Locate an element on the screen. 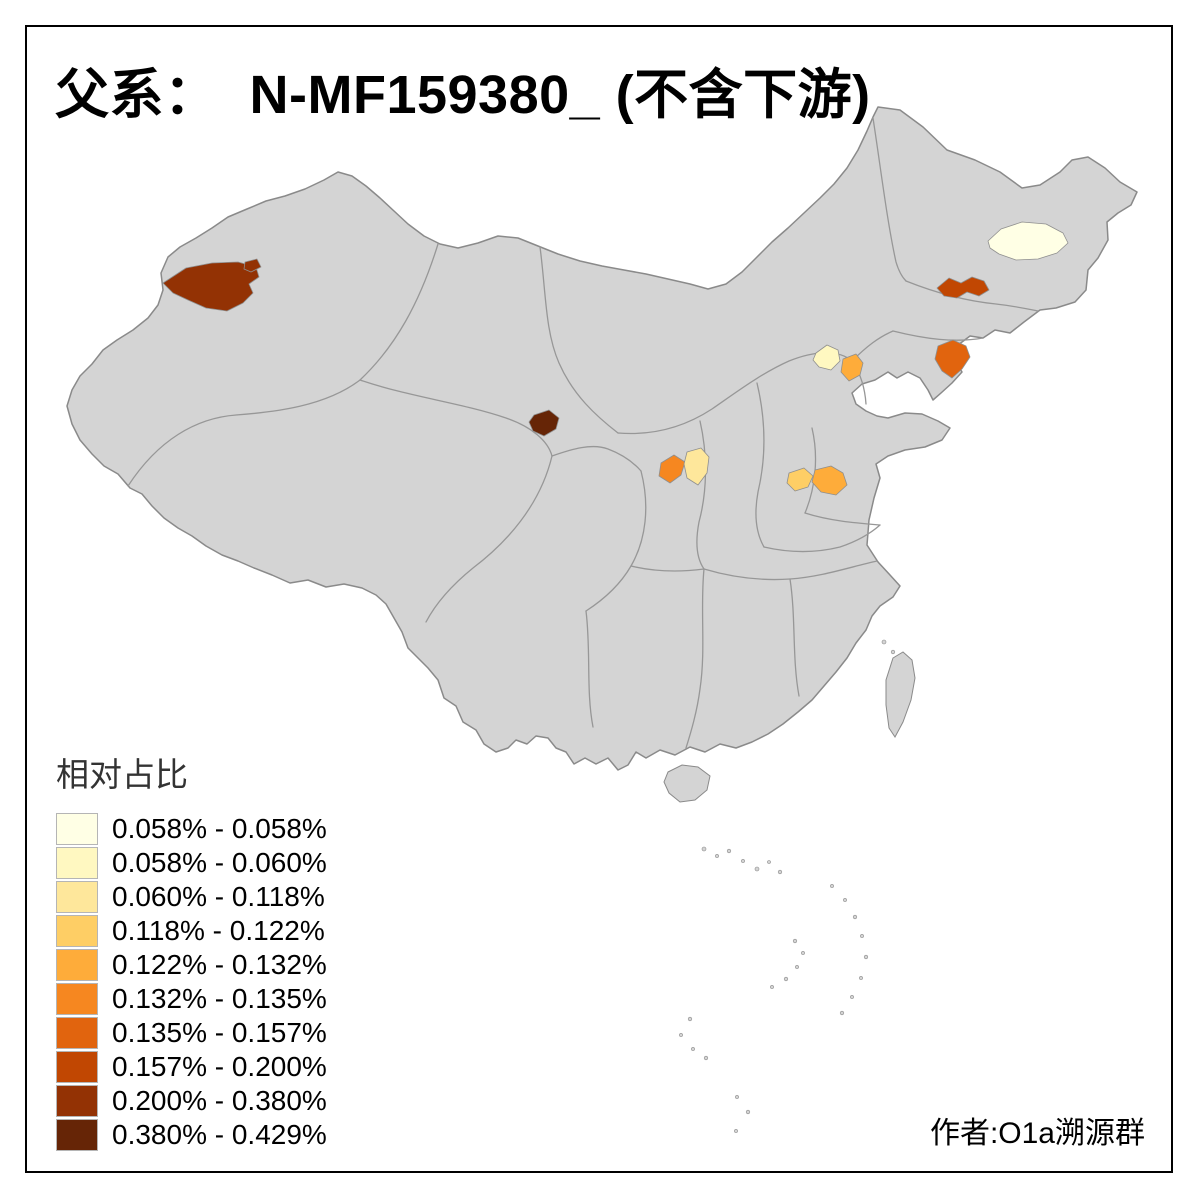 The height and width of the screenshot is (1200, 1200). legend-label: 0.135% - 0.157% is located at coordinates (219, 1032).